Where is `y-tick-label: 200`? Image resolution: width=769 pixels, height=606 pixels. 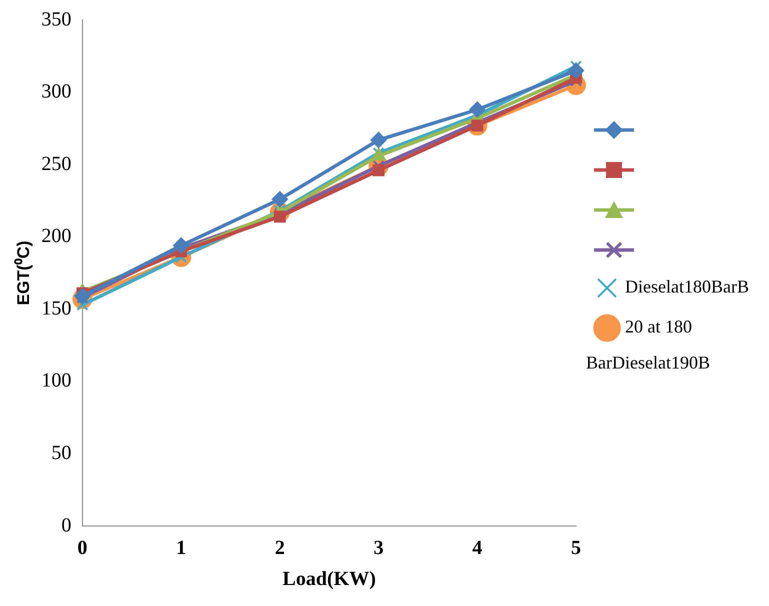
y-tick-label: 200 is located at coordinates (56, 236).